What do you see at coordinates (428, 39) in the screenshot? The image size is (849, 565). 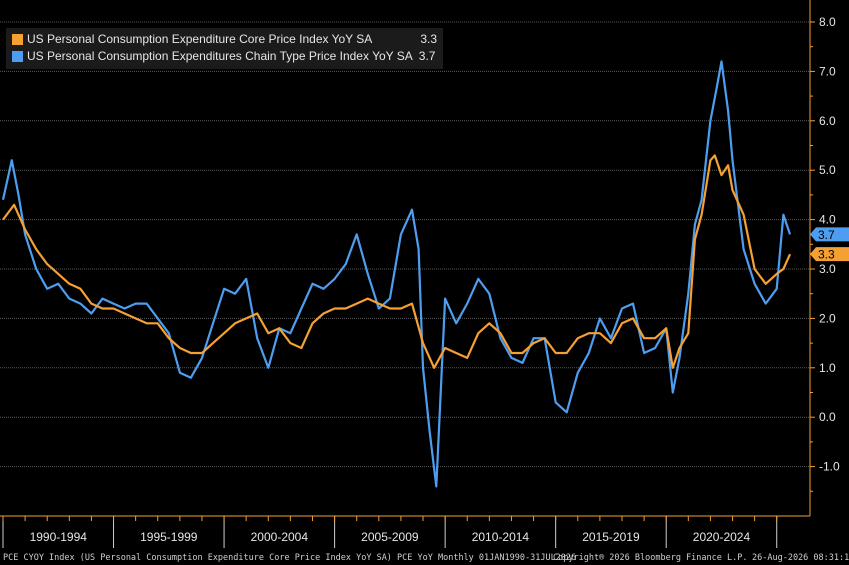 I see `legend-value-core: 3.3` at bounding box center [428, 39].